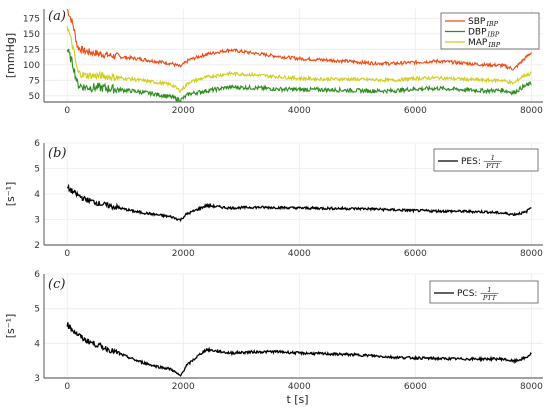 This screenshot has width=550, height=409. What do you see at coordinates (31, 19) in the screenshot?
I see `y-tick-label: 175` at bounding box center [31, 19].